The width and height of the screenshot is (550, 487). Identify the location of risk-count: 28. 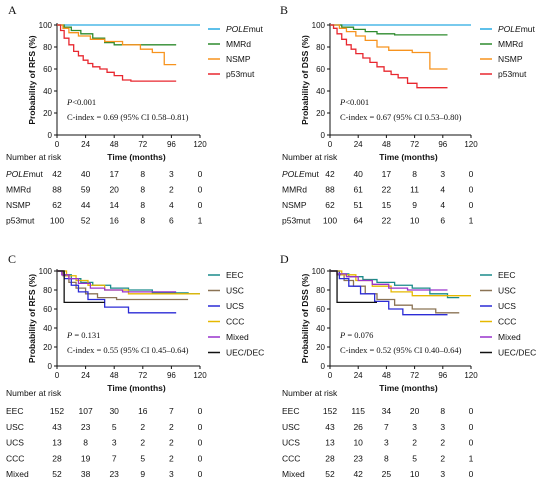
(57, 458).